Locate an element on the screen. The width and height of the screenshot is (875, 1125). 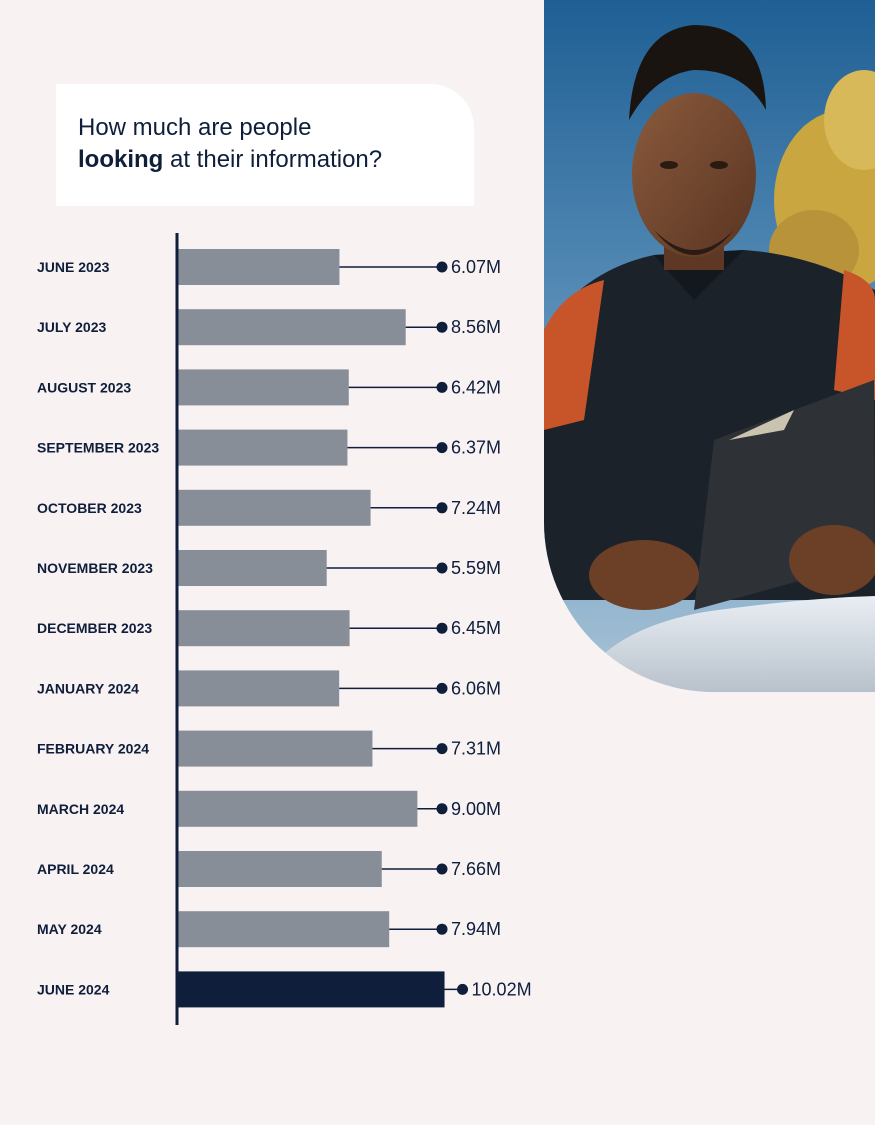
title-line-2-rest: at their information? is located at coordinates (273, 159).